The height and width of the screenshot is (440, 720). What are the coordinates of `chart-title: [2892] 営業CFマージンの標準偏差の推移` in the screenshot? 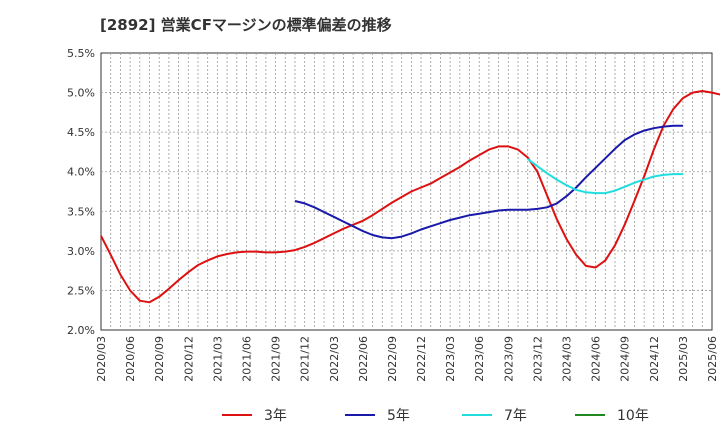 It's located at (246, 25).